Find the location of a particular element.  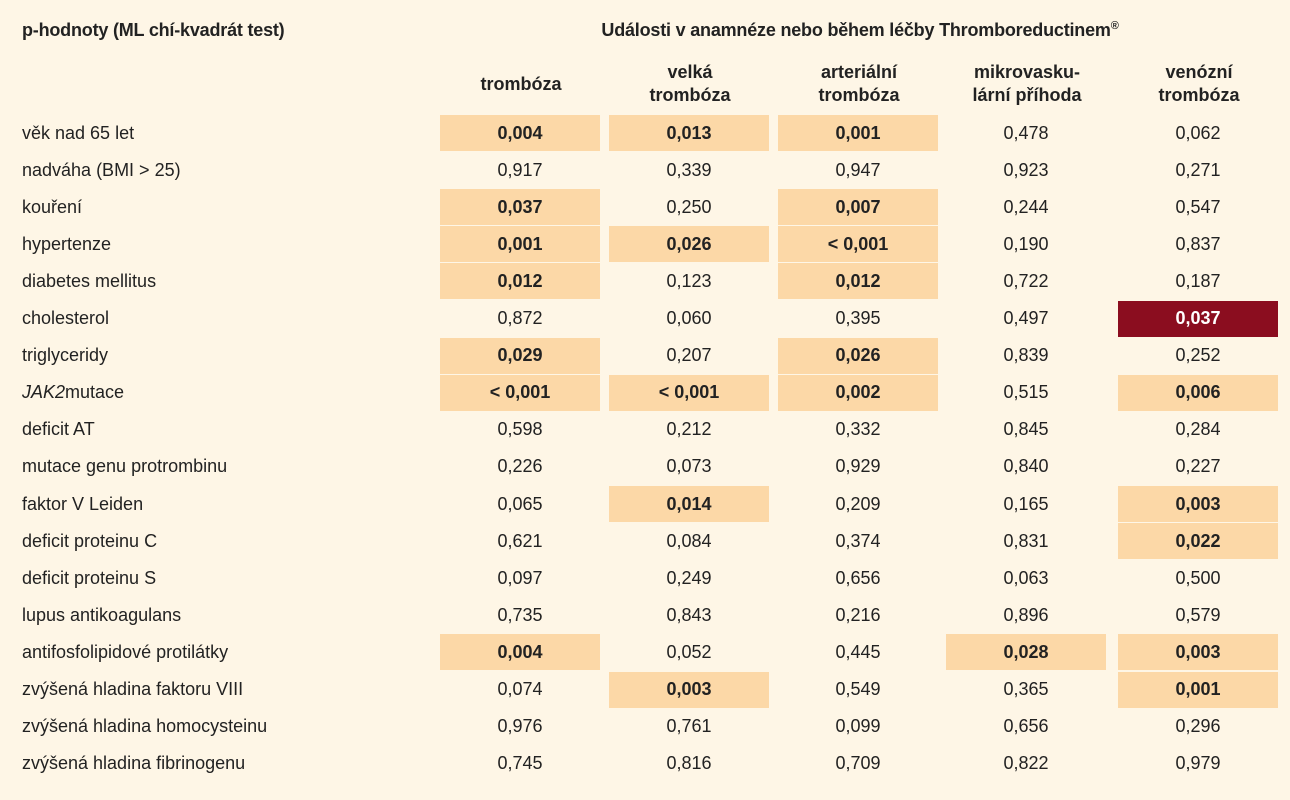

p-value-cell: 0,029 is located at coordinates (520, 355).